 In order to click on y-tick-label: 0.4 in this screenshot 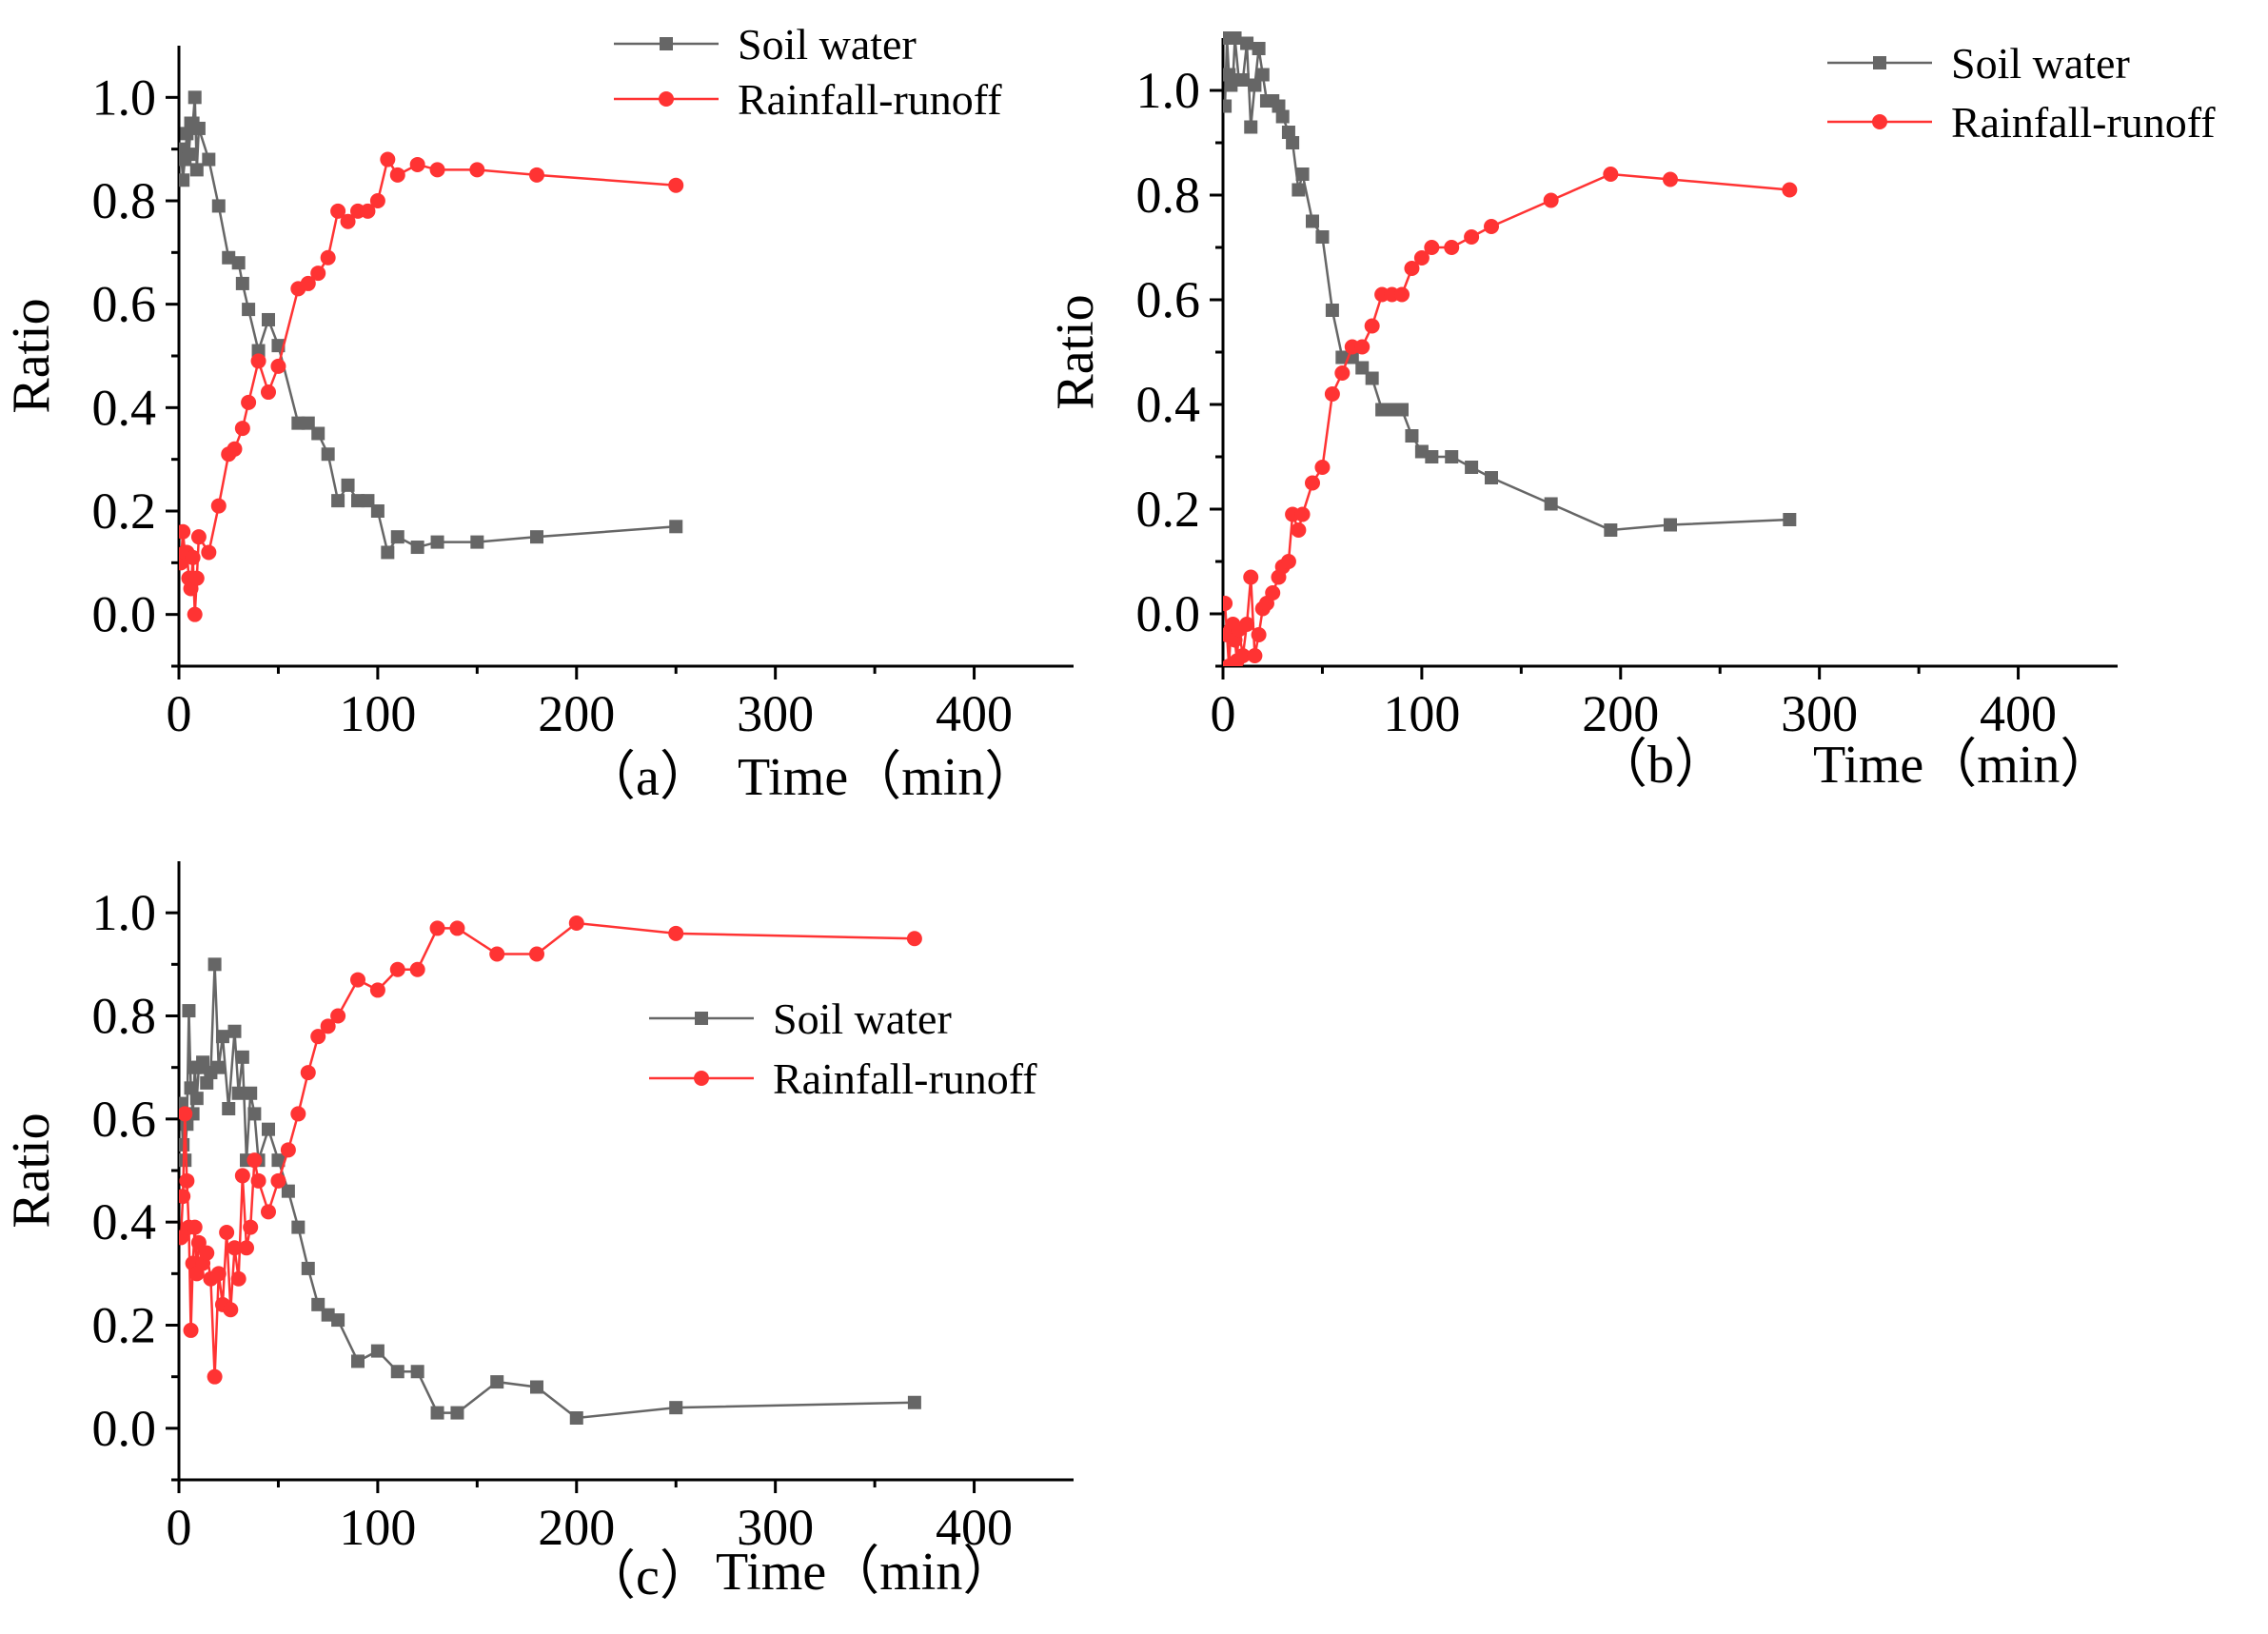, I will do `click(124, 407)`.